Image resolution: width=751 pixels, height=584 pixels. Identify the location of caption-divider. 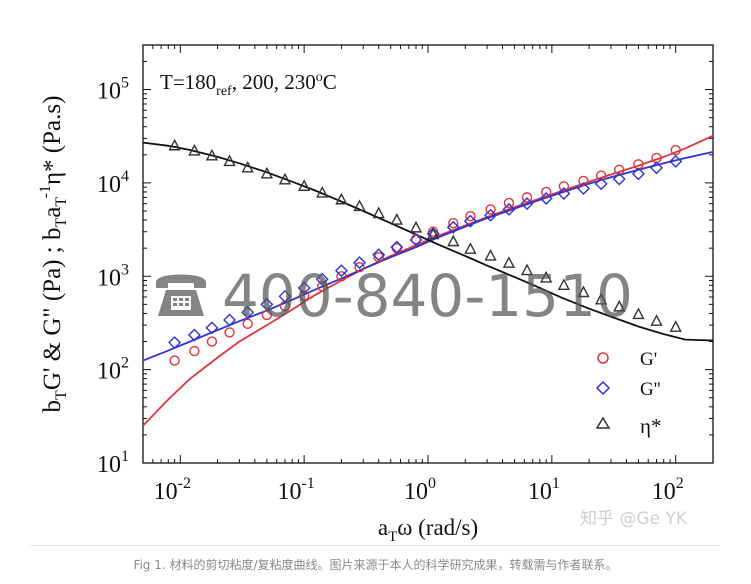
(375, 545).